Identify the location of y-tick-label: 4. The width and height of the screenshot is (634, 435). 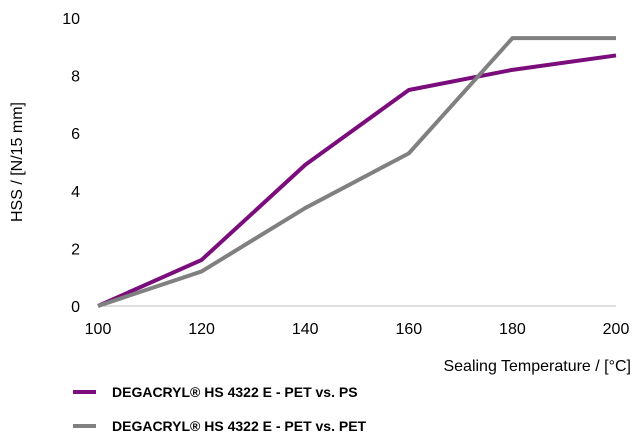
(75, 192).